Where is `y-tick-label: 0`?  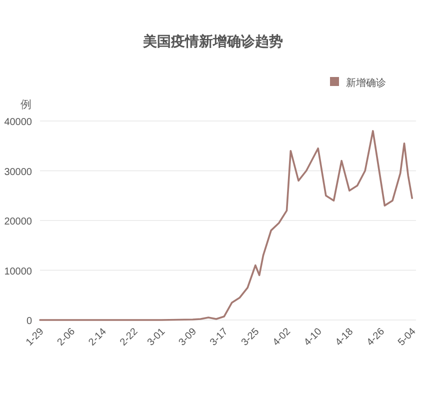 y-tick-label: 0 is located at coordinates (29, 321).